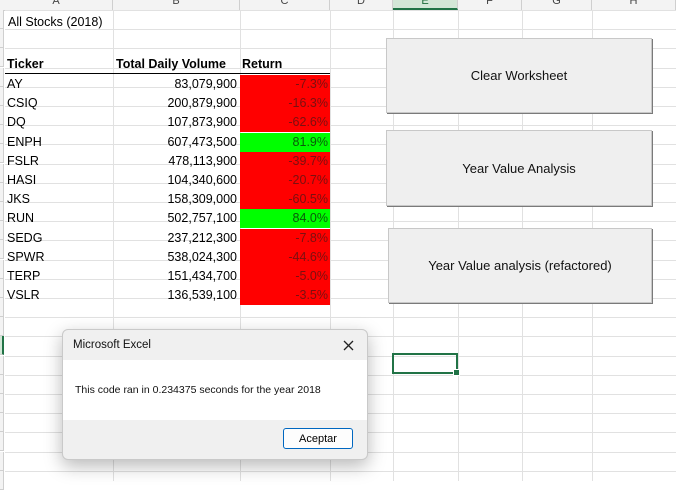 This screenshot has width=676, height=490. I want to click on column-header-d: D, so click(361, 5).